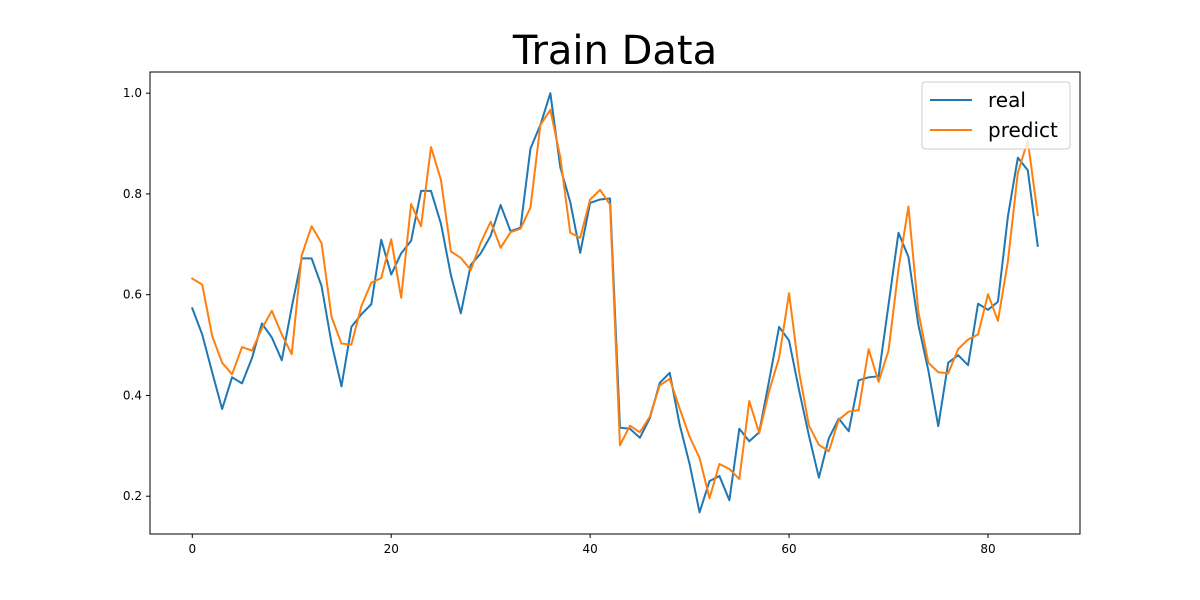 This screenshot has width=1200, height=600. I want to click on x-tick-label: 20, so click(391, 549).